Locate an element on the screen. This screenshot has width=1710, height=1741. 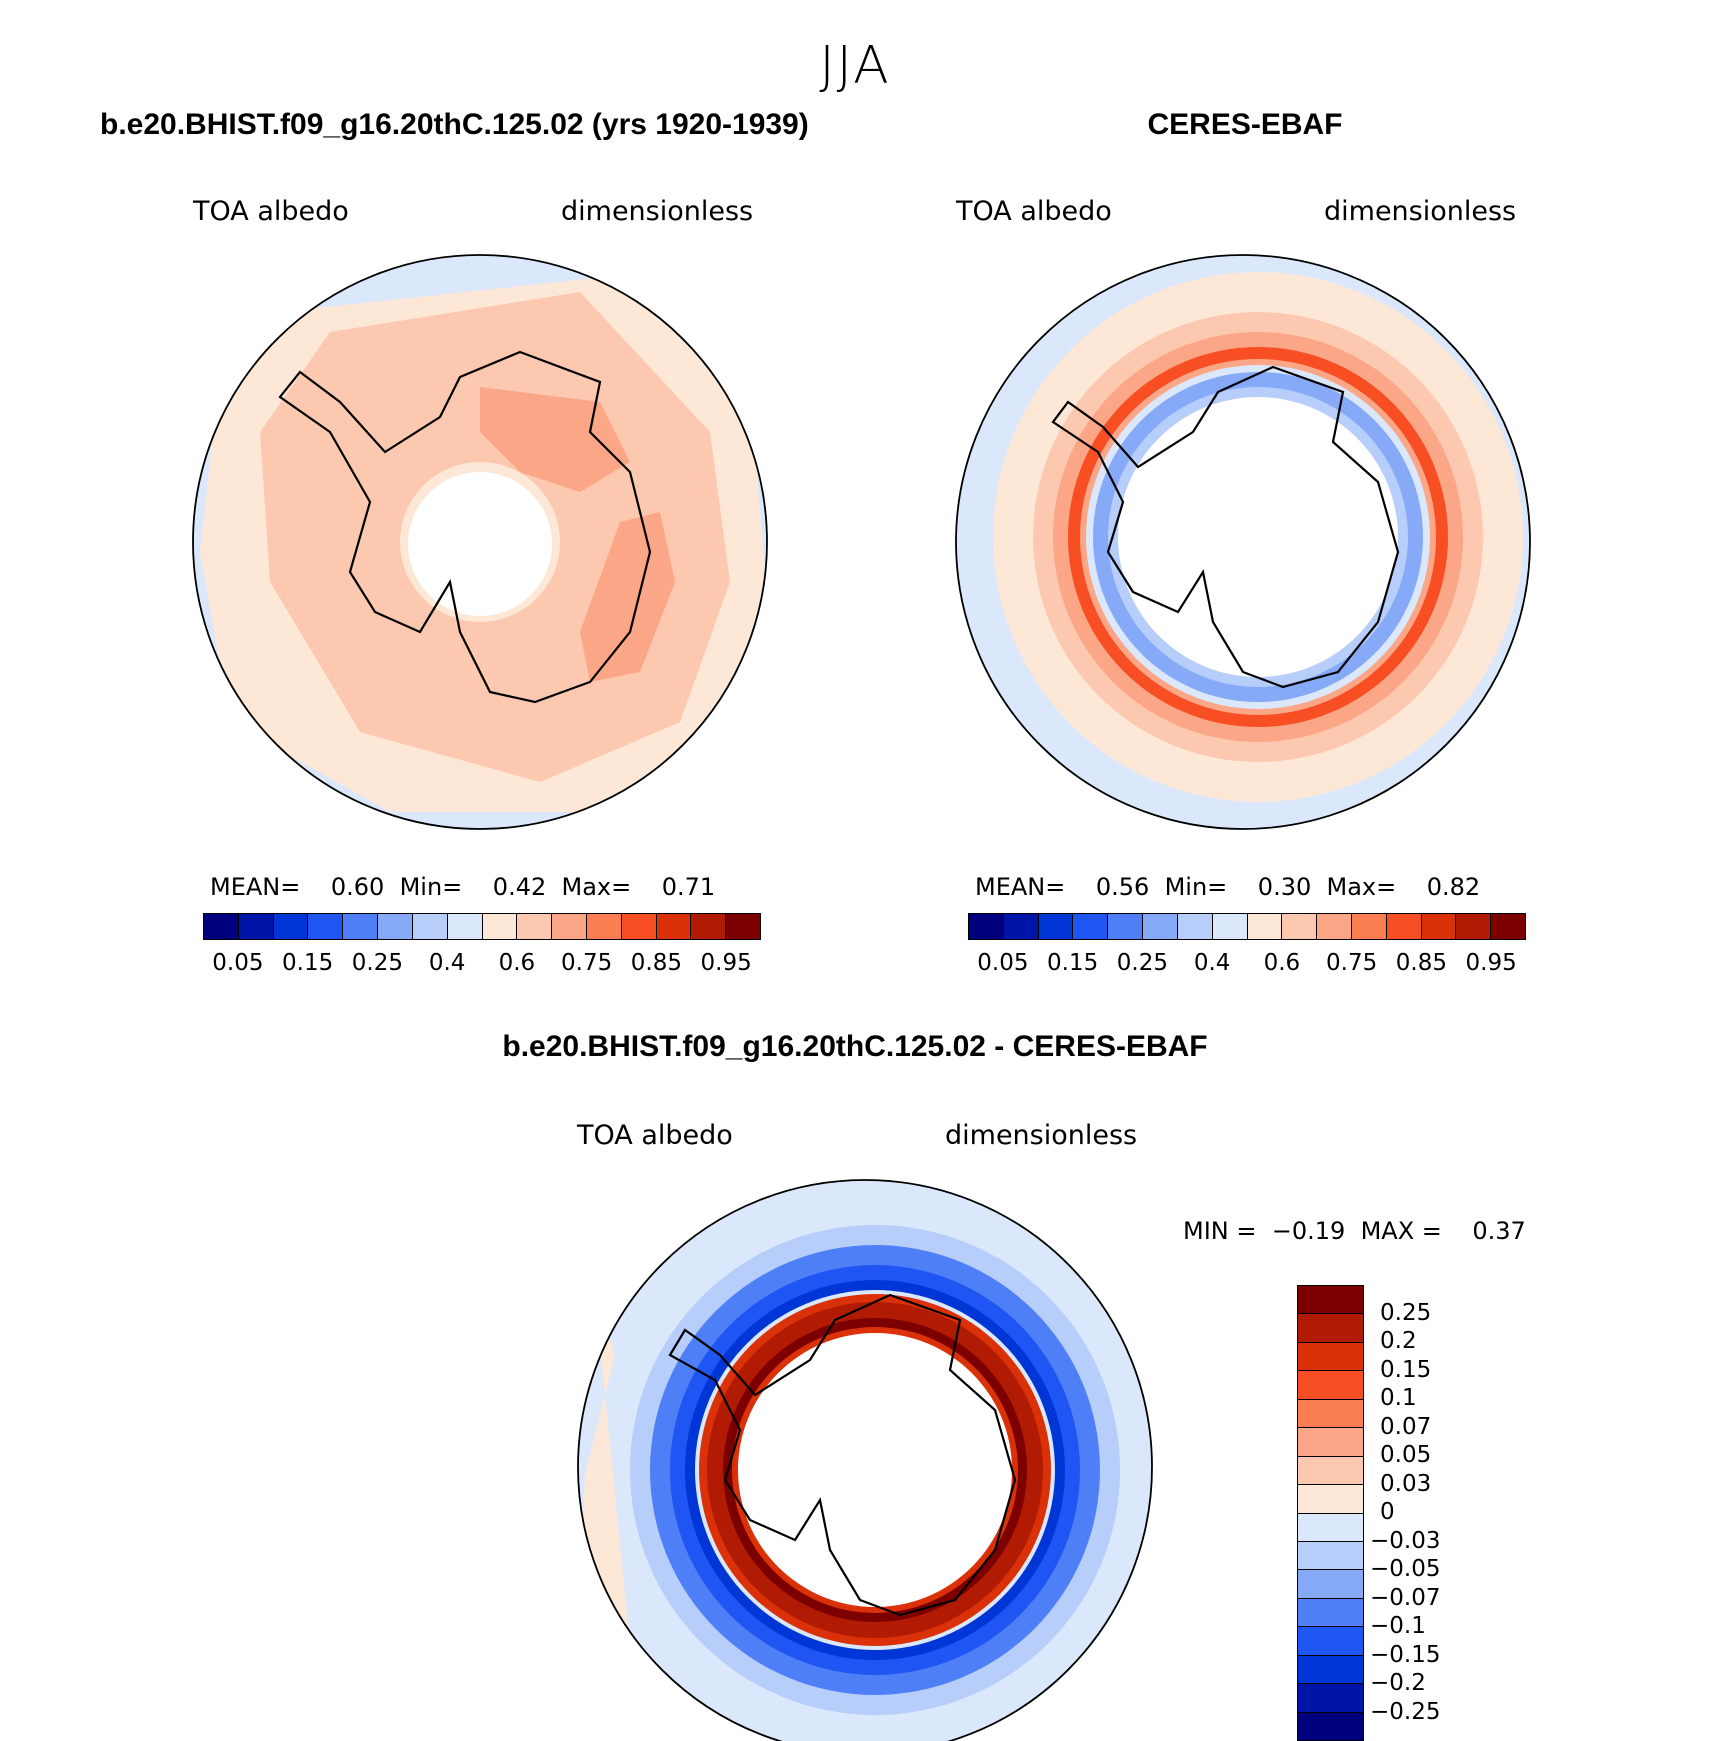
panel3-colorbar-tick-label: 0.07 is located at coordinates (1406, 1426).